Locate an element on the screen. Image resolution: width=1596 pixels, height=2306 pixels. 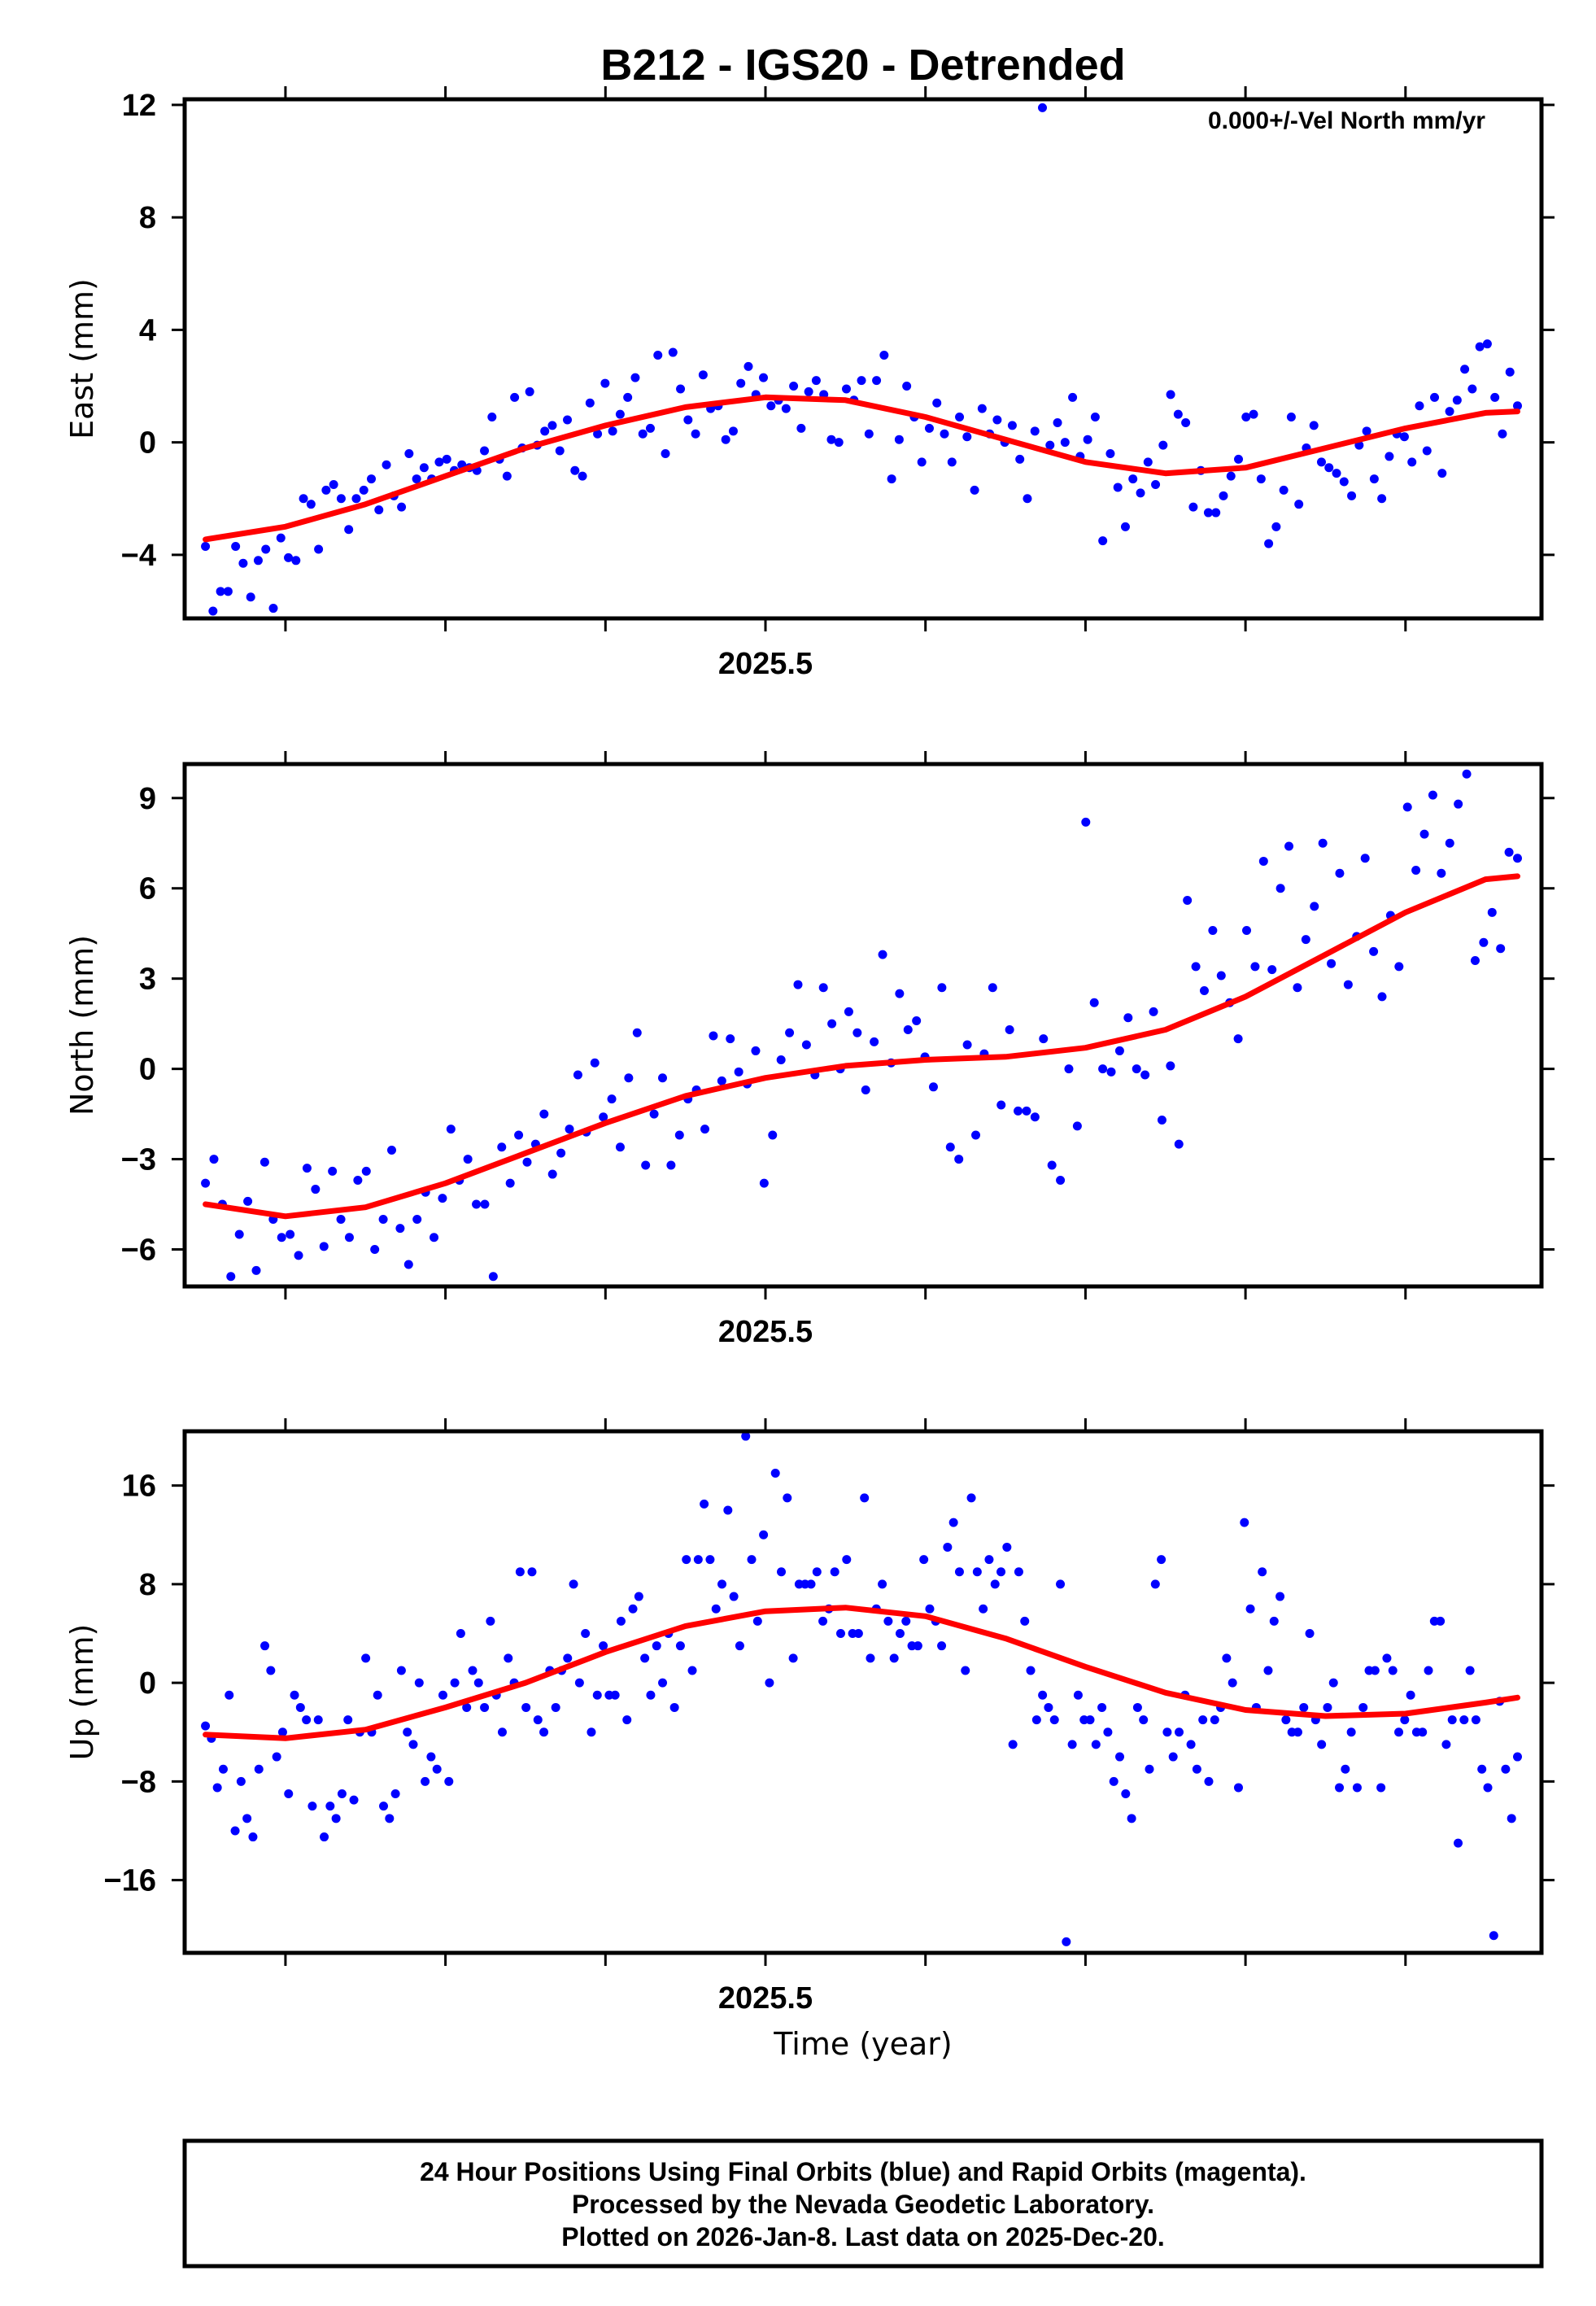
y-tick-label: −8 is located at coordinates (138, 1782).